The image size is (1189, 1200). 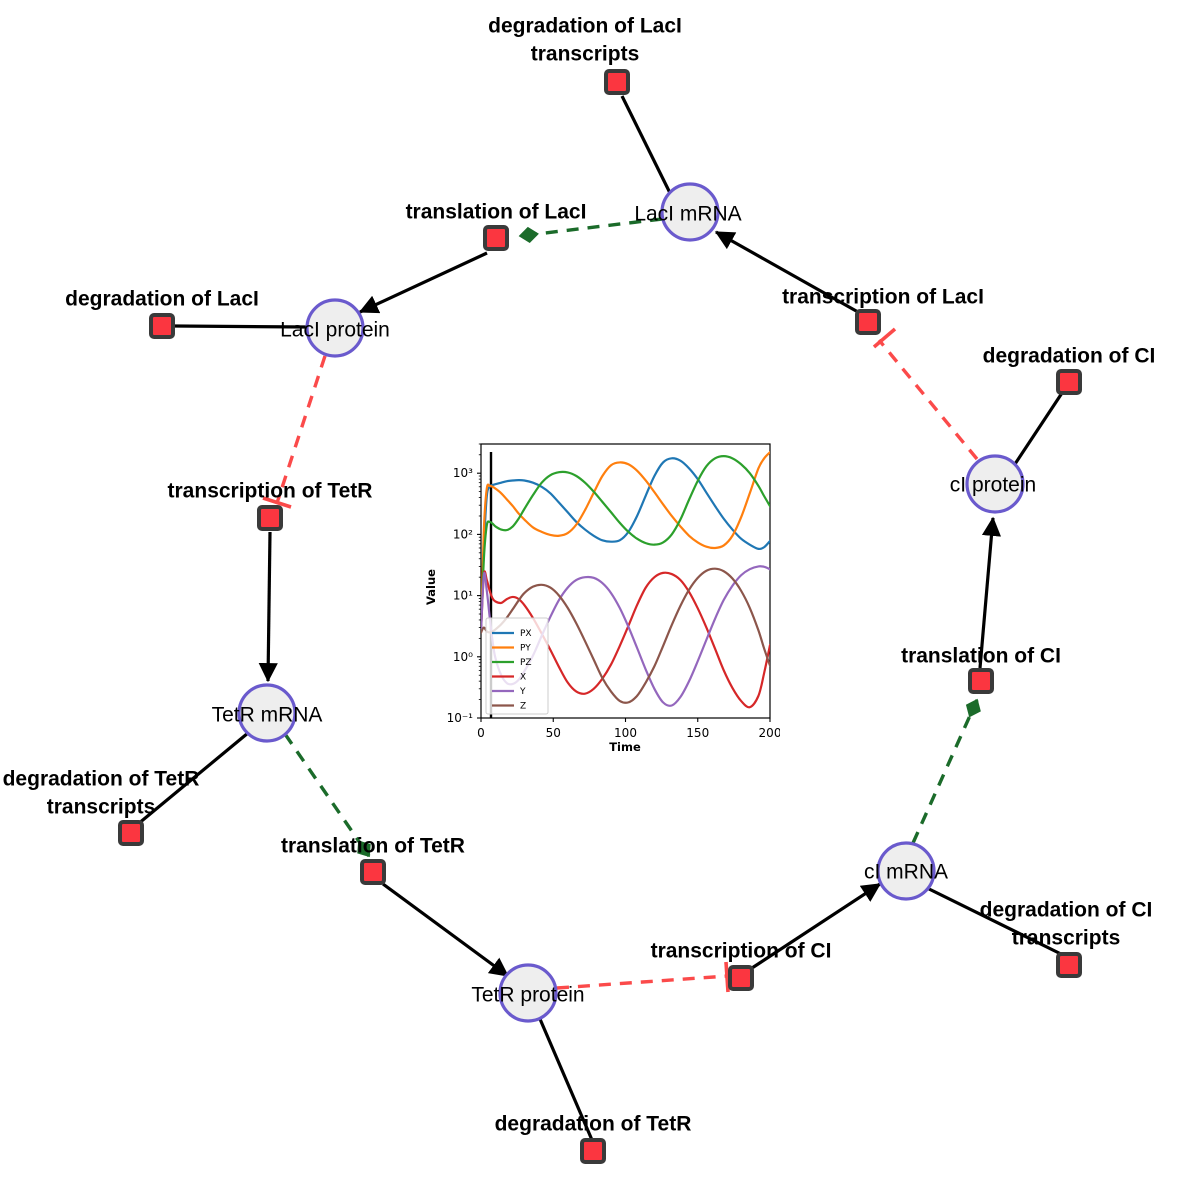 What do you see at coordinates (816, 926) in the screenshot?
I see `edge-transcription-ci-to-mrna` at bounding box center [816, 926].